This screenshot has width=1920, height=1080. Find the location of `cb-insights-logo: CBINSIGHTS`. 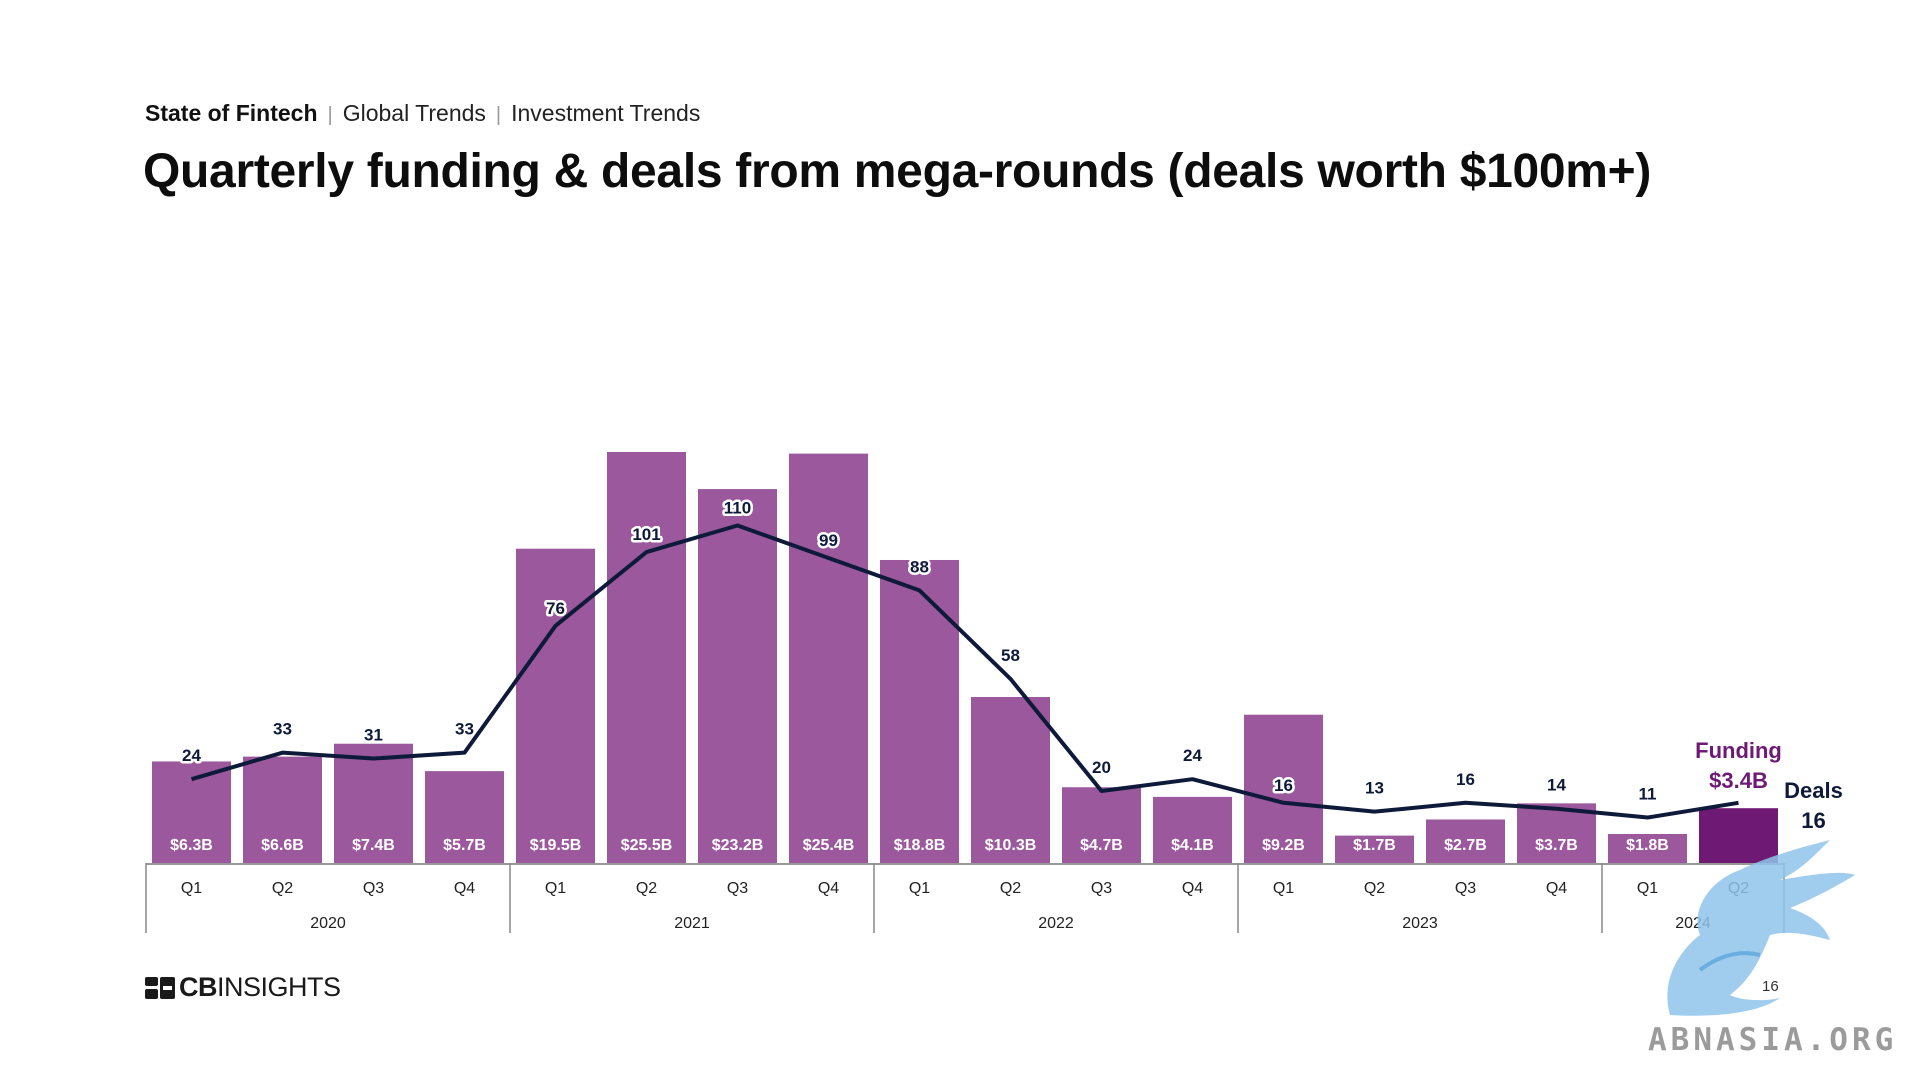

cb-insights-logo: CBINSIGHTS is located at coordinates (243, 987).